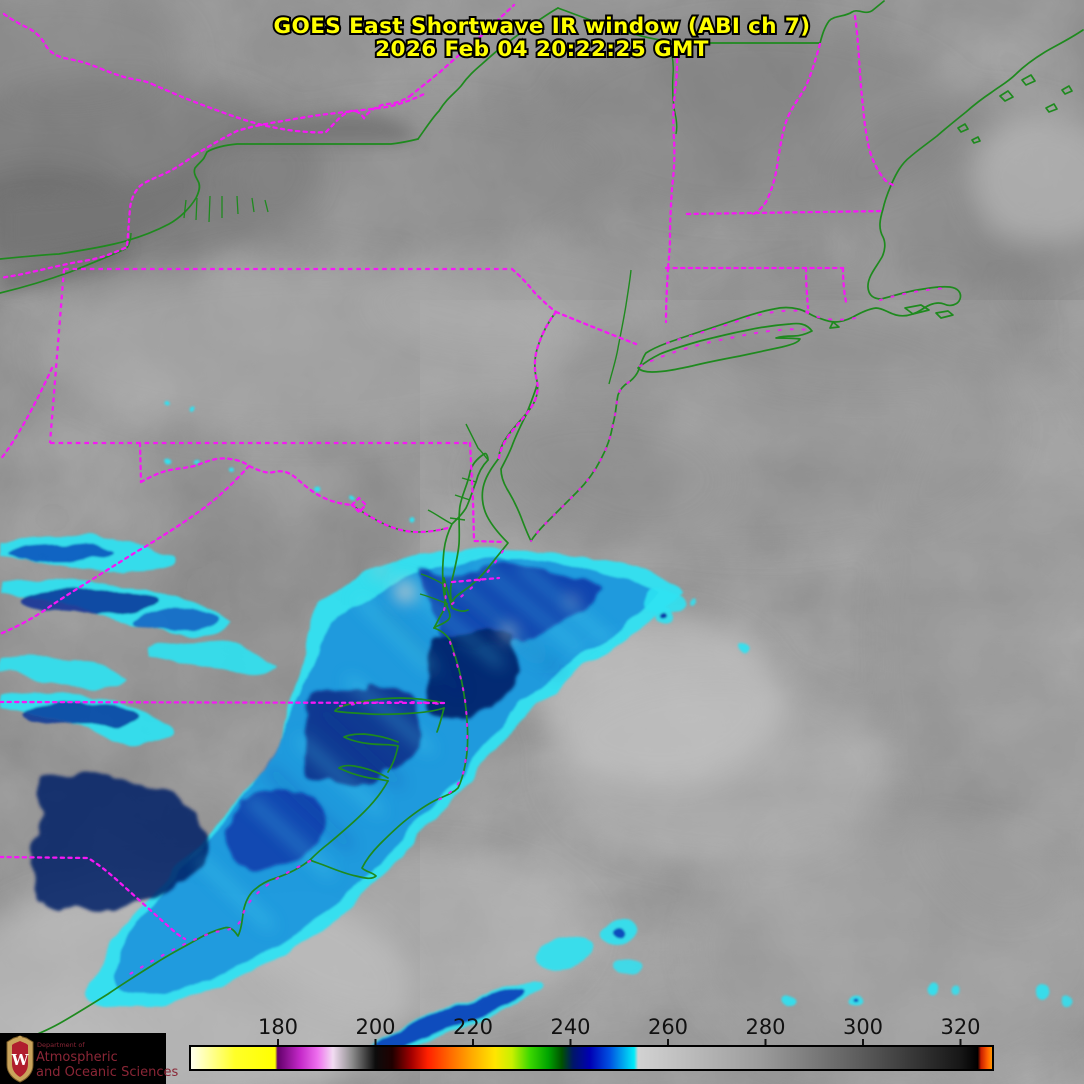  What do you see at coordinates (844, 285) in the screenshot?
I see `border-ri-ma` at bounding box center [844, 285].